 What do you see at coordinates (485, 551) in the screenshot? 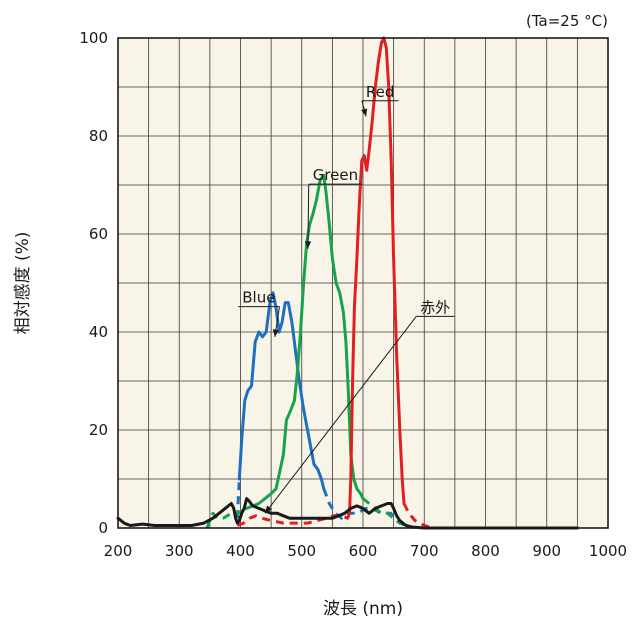
I see `x-tick-800: 800` at bounding box center [485, 551].